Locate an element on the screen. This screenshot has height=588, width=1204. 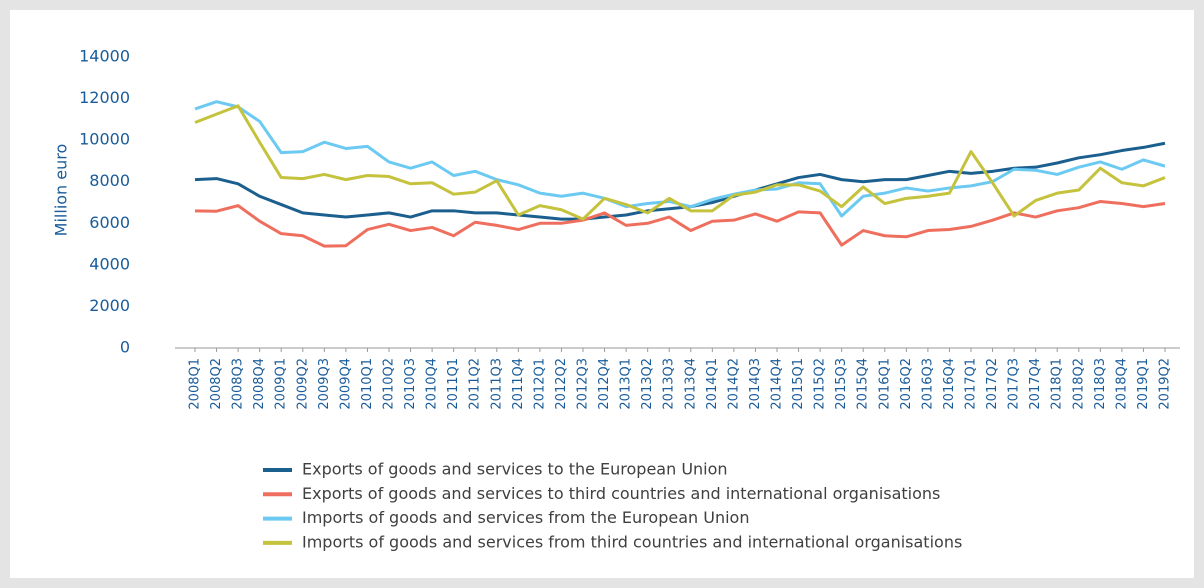
x-tick-label: 2008Q3 is located at coordinates (238, 384).